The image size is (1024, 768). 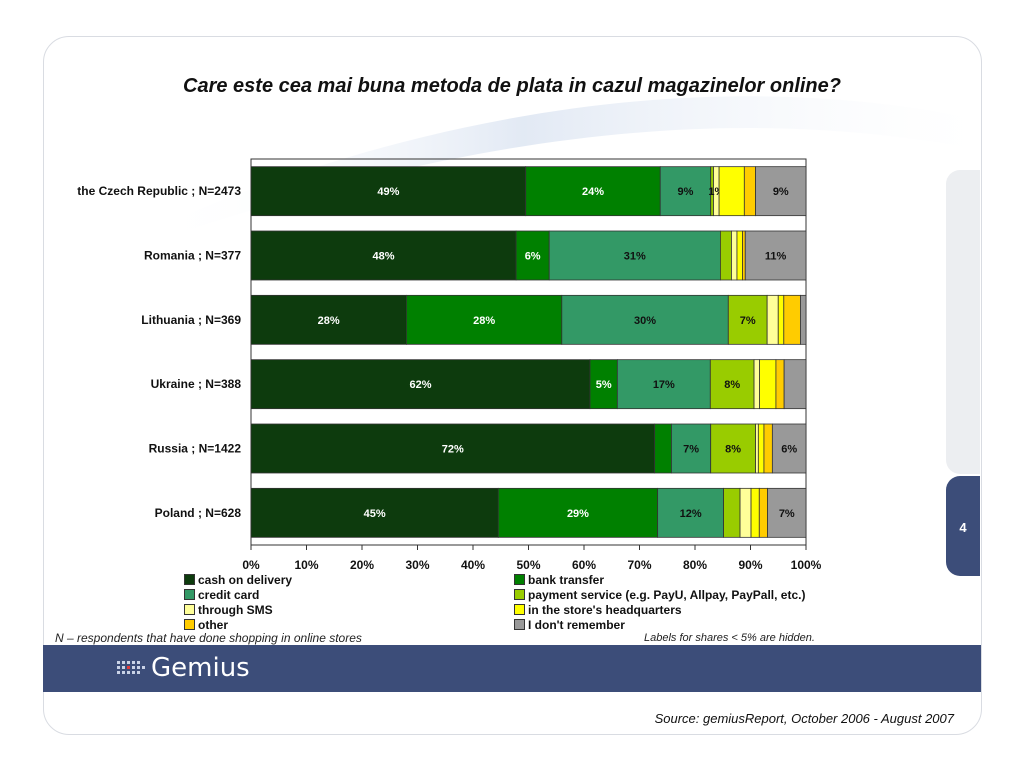 I want to click on category-label: Russia ; N=1422, so click(x=195, y=449).